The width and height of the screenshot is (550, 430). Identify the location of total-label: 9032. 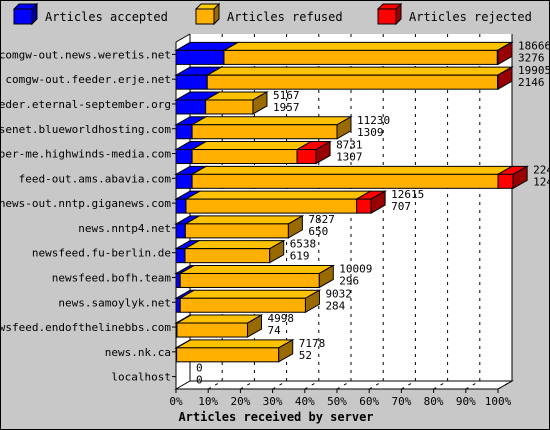
(338, 293).